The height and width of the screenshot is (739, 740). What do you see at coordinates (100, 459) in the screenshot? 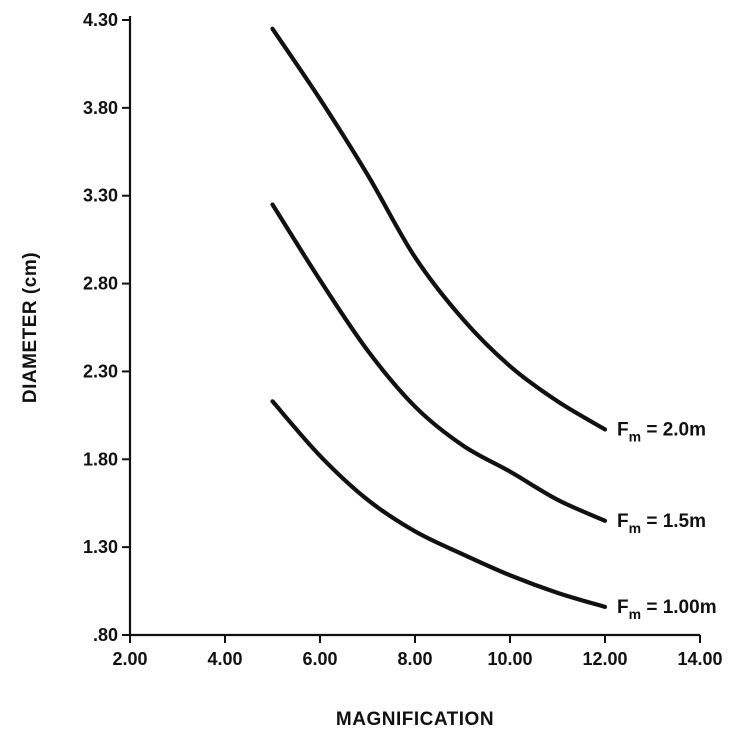
I see `y-tick-label: 1.80` at bounding box center [100, 459].